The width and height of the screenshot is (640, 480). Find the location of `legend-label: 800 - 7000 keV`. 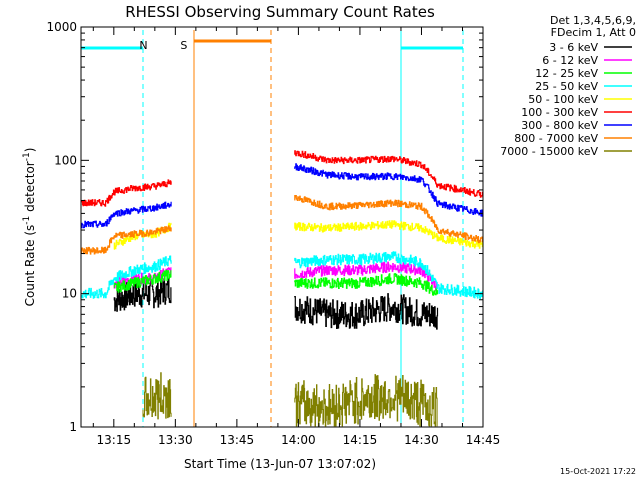

legend-label: 800 - 7000 keV is located at coordinates (556, 138).